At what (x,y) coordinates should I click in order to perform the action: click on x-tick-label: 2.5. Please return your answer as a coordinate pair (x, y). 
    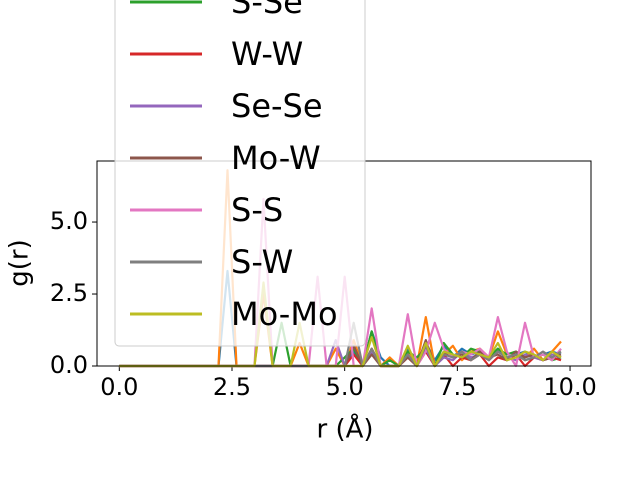
    Looking at the image, I should click on (232, 387).